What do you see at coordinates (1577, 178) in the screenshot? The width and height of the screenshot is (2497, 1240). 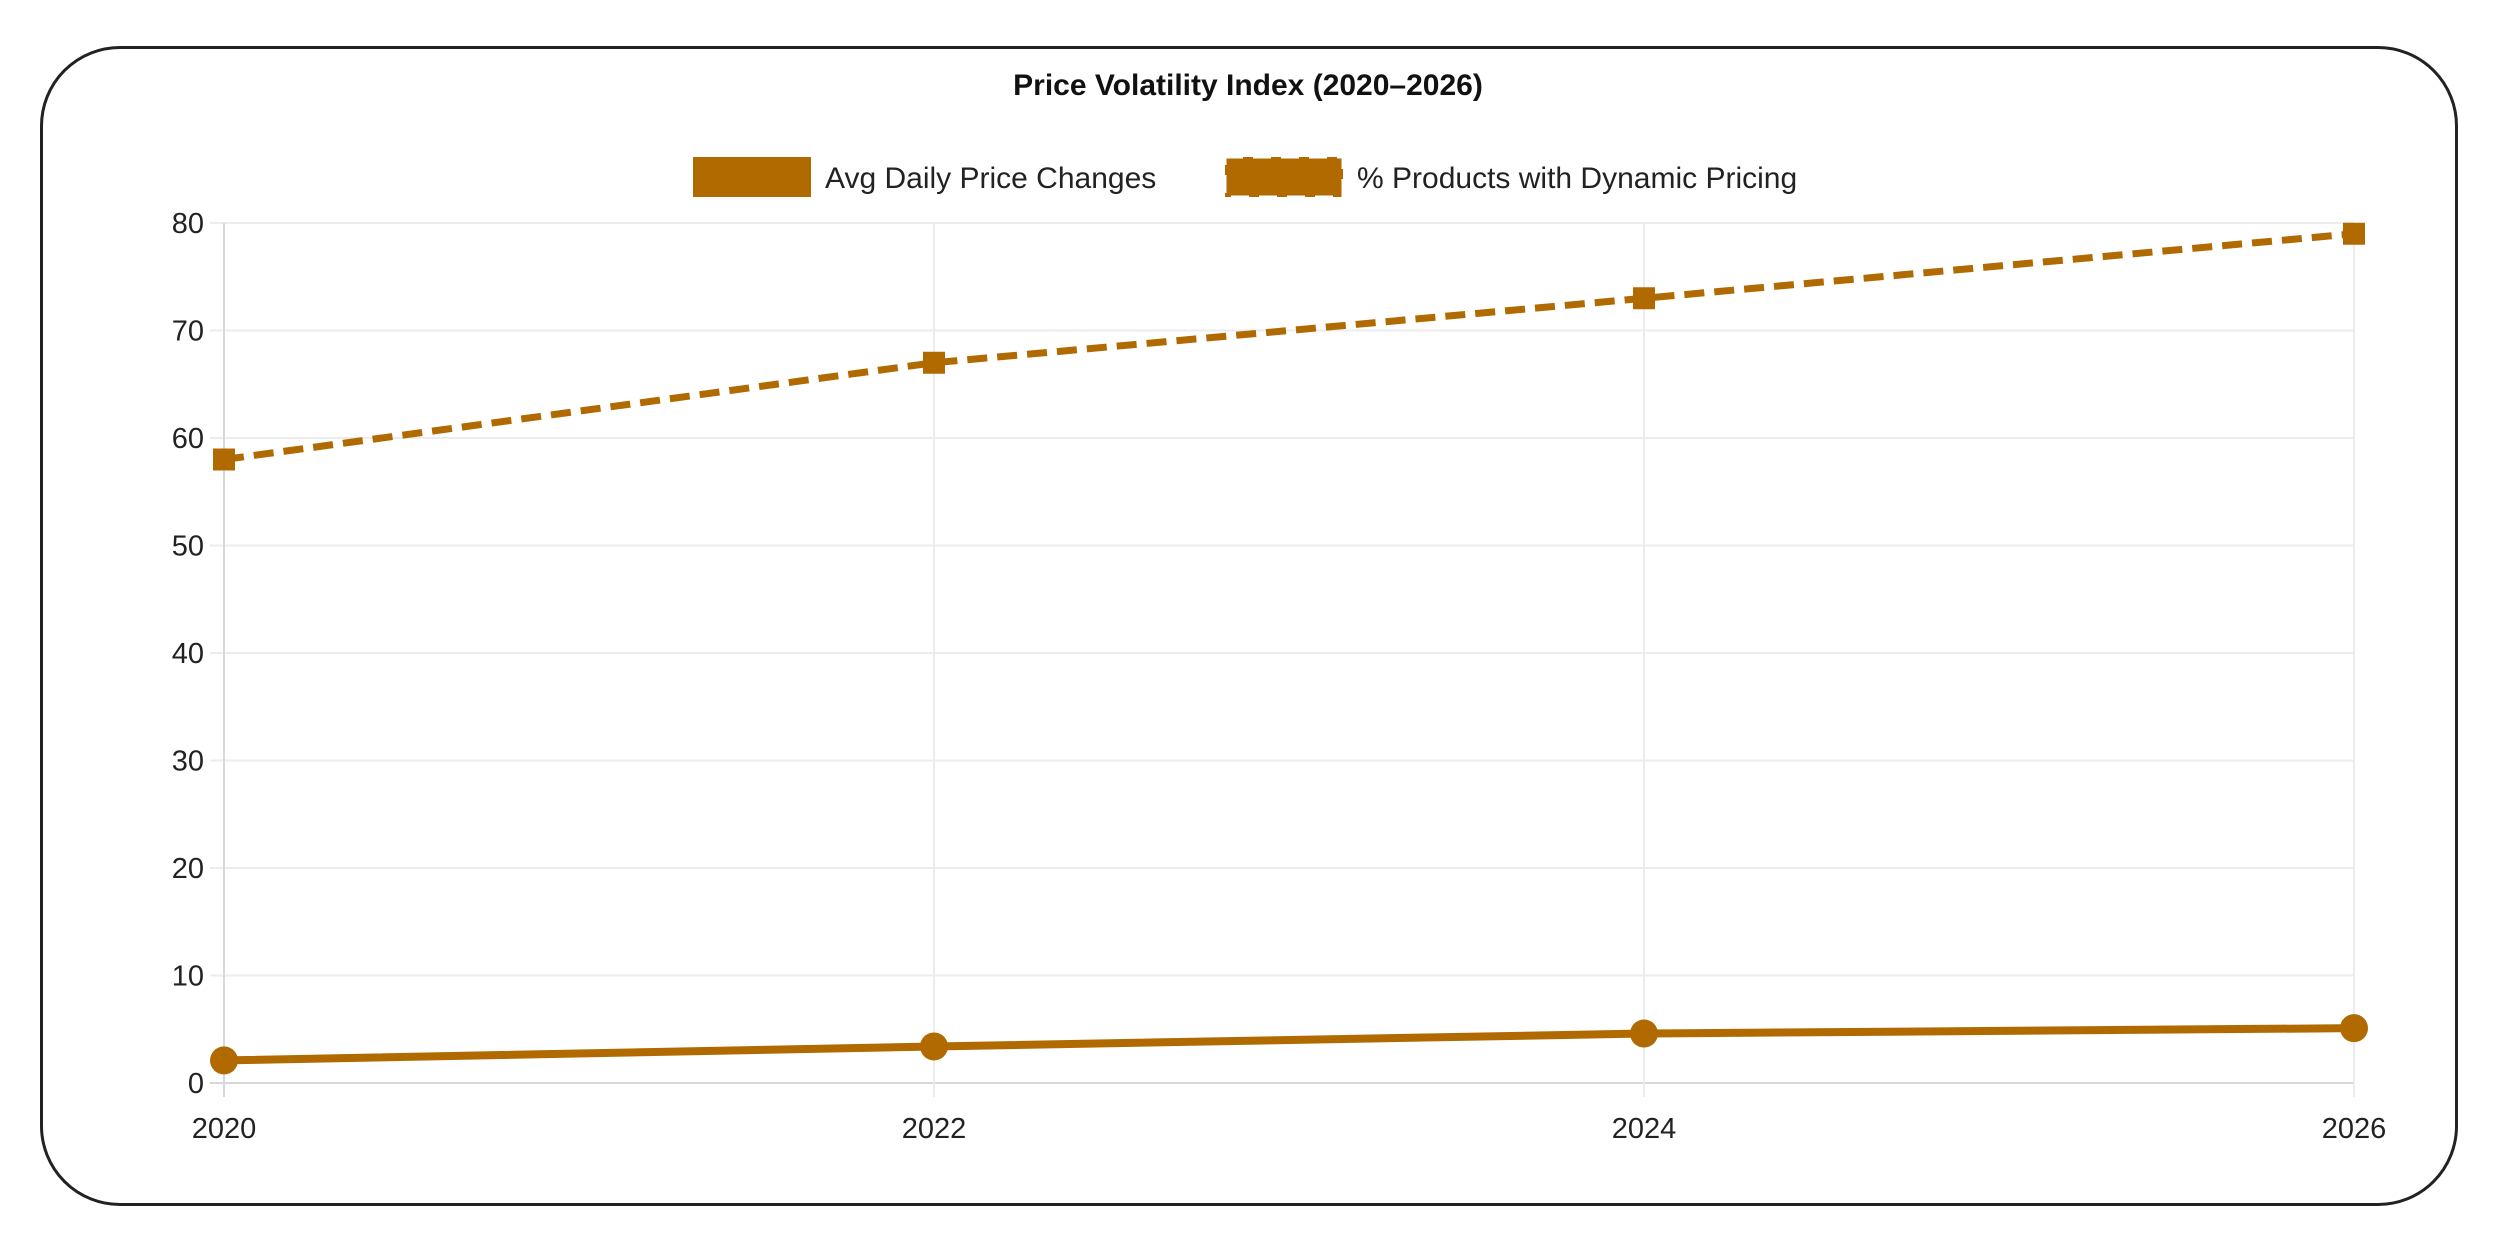 I see `legend-label: % Products with Dynamic Pricing` at bounding box center [1577, 178].